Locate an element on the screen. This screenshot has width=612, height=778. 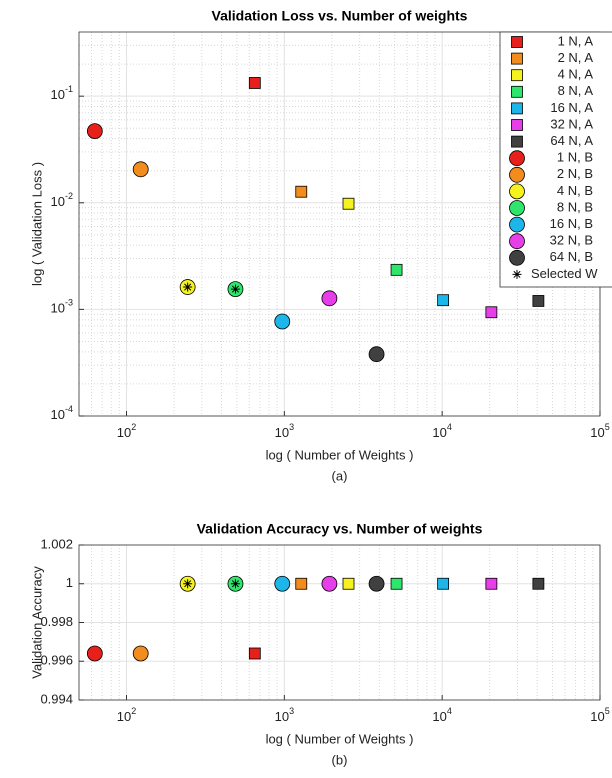
legend-label: 2 N, A is located at coordinates (576, 57).